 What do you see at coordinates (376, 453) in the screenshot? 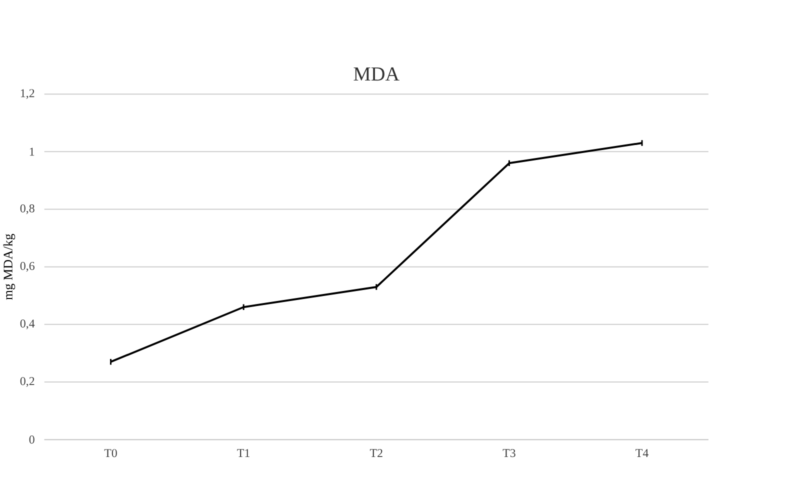
I see `x-tick-label: T2` at bounding box center [376, 453].